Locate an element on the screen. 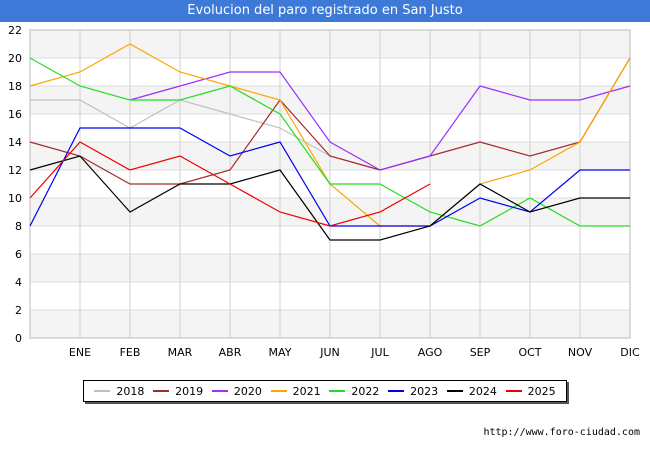 The image size is (650, 450). y-tick-label: 6 is located at coordinates (18, 254).